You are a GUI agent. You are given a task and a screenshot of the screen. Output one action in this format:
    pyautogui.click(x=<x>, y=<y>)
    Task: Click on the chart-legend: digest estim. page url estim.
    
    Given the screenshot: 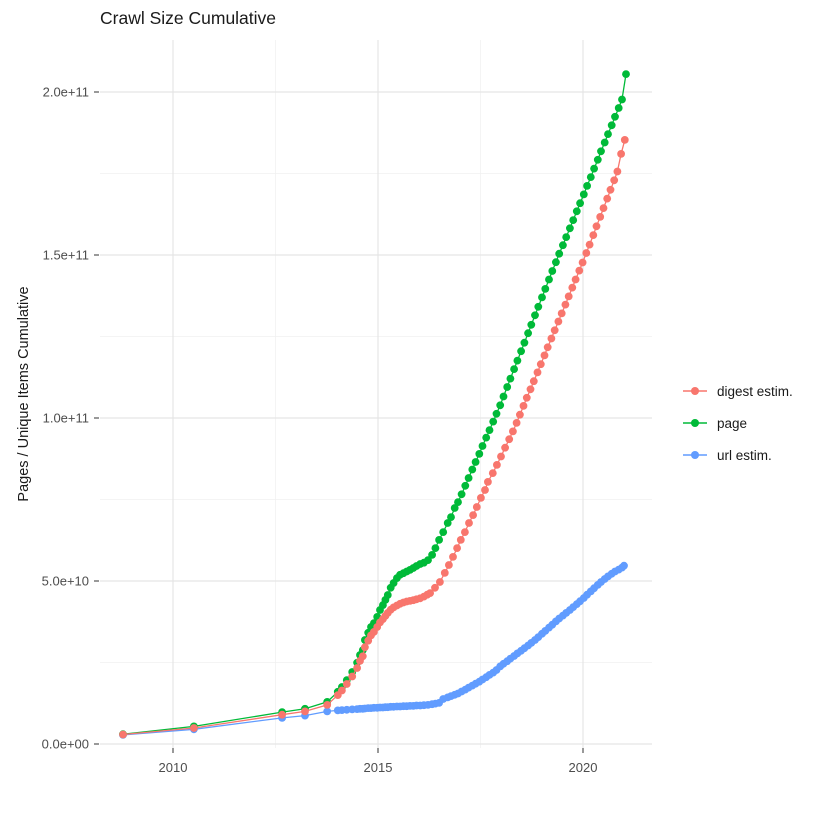 What is the action you would take?
    pyautogui.click(x=737, y=423)
    